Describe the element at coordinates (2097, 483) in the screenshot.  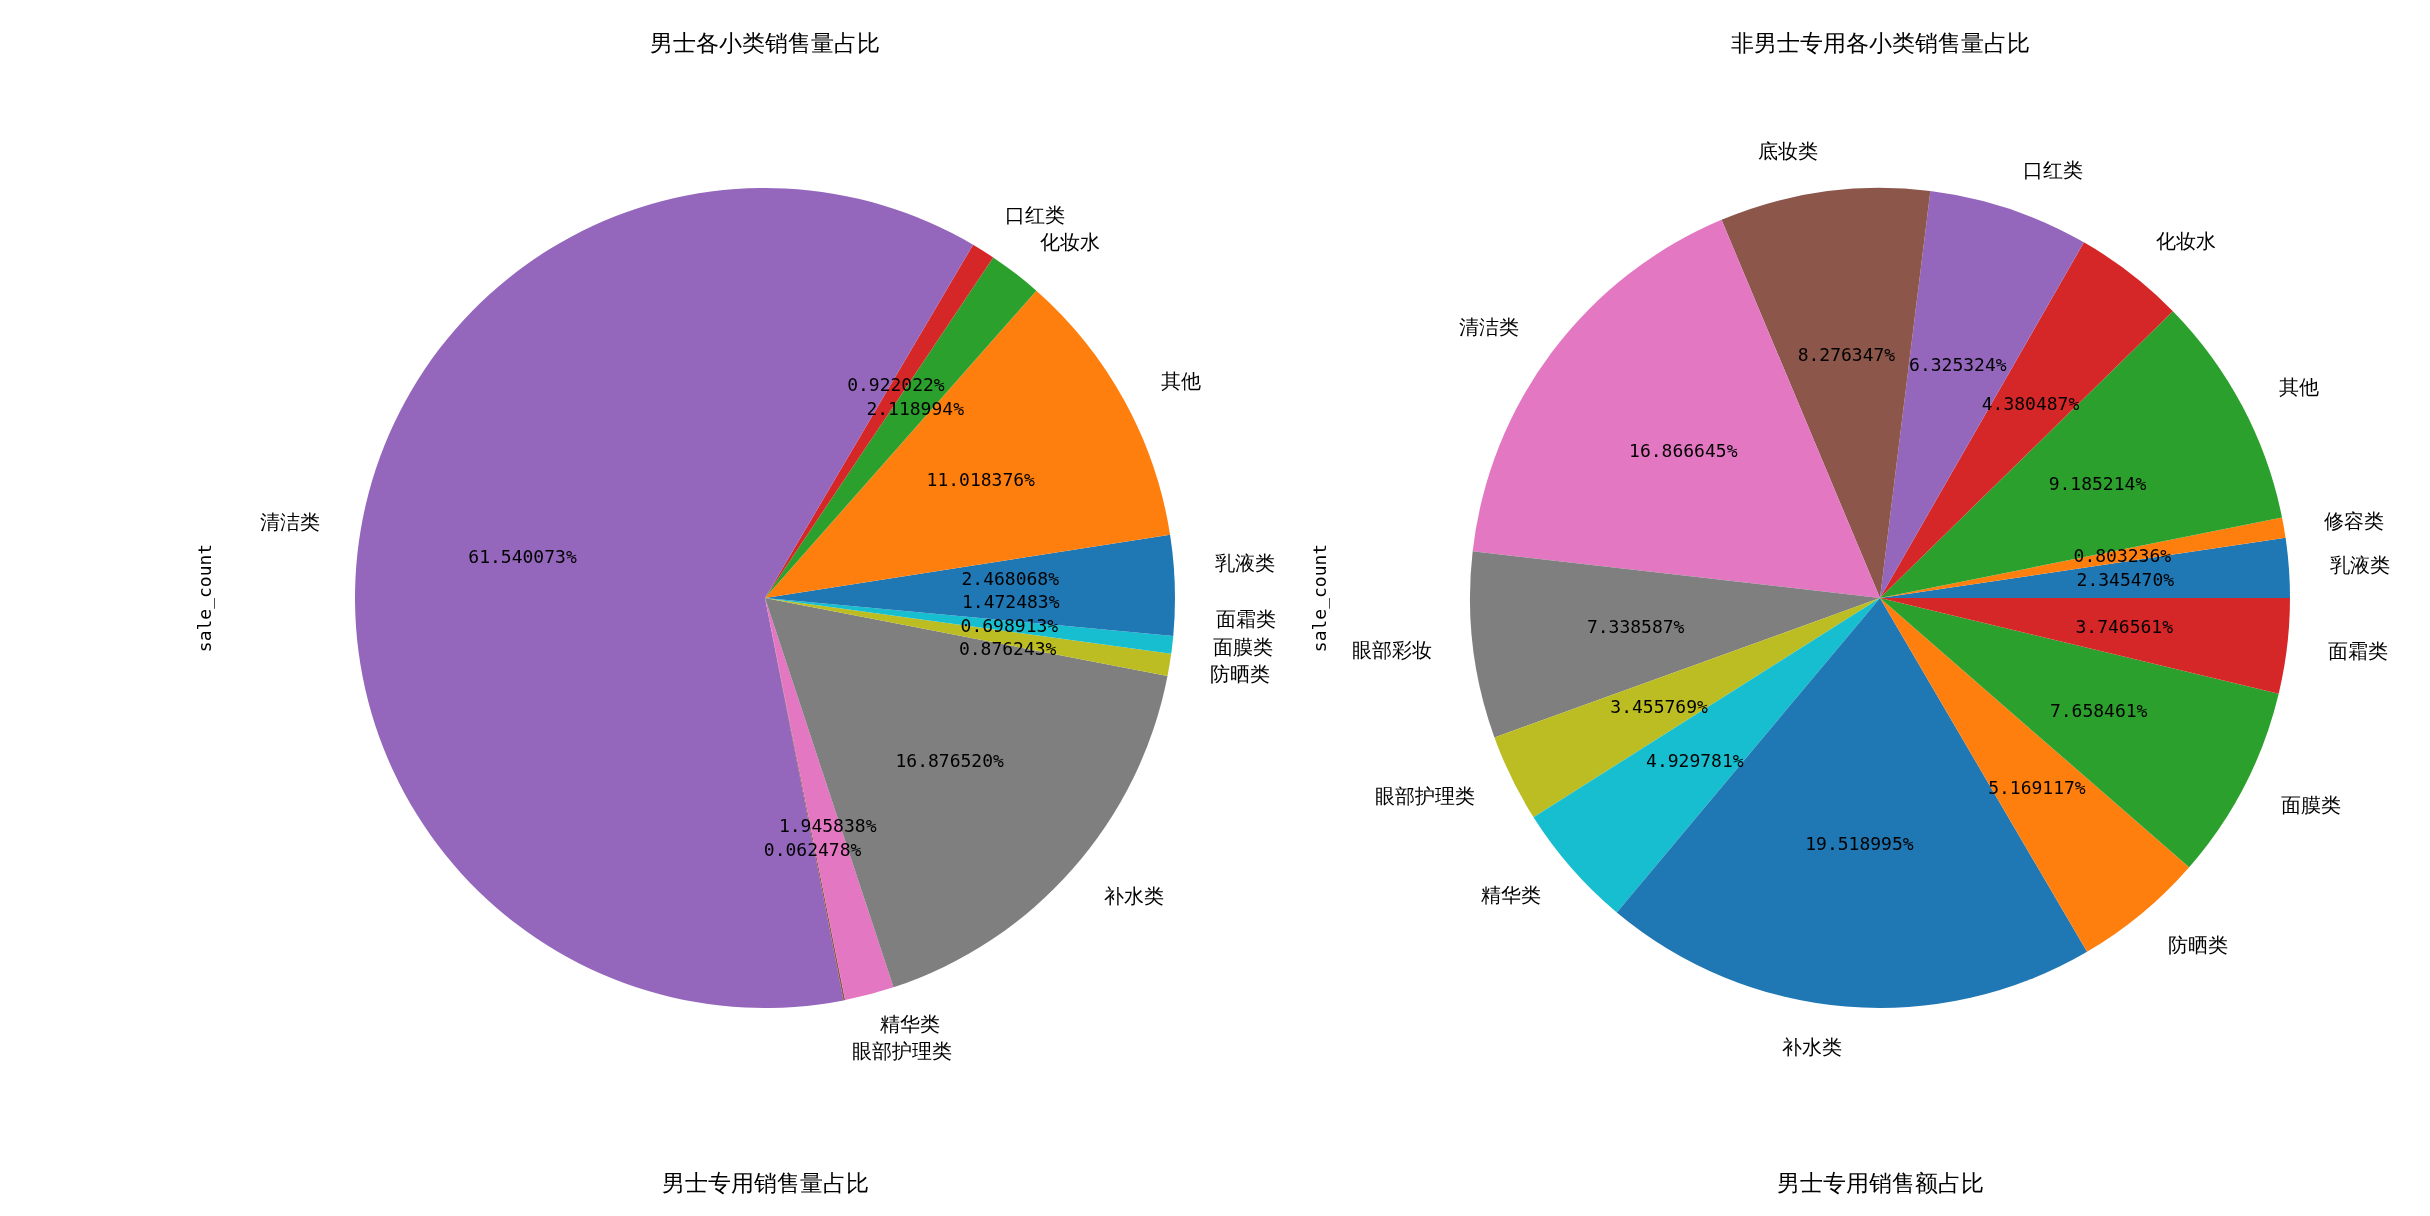
I see `data-label: 9.185214%` at that location.